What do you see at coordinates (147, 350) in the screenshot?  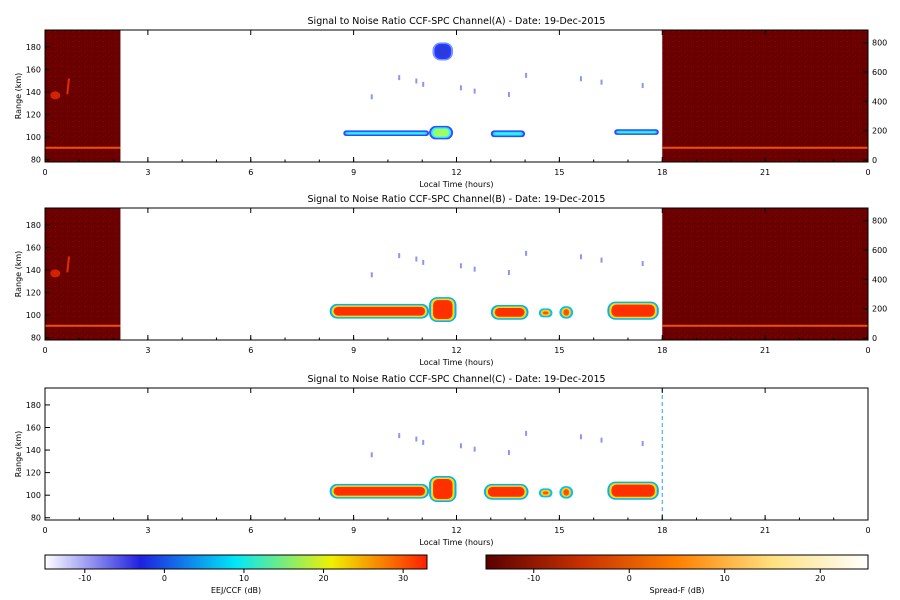 I see `x-tick-label: 3` at bounding box center [147, 350].